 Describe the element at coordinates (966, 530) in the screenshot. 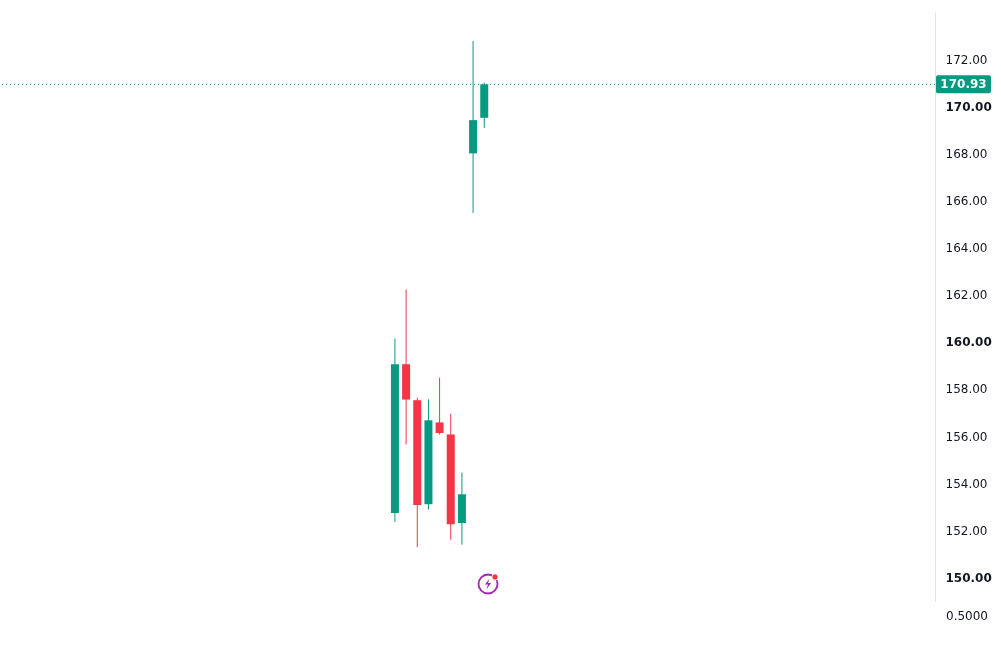

I see `y-tick-label: 152.00` at that location.